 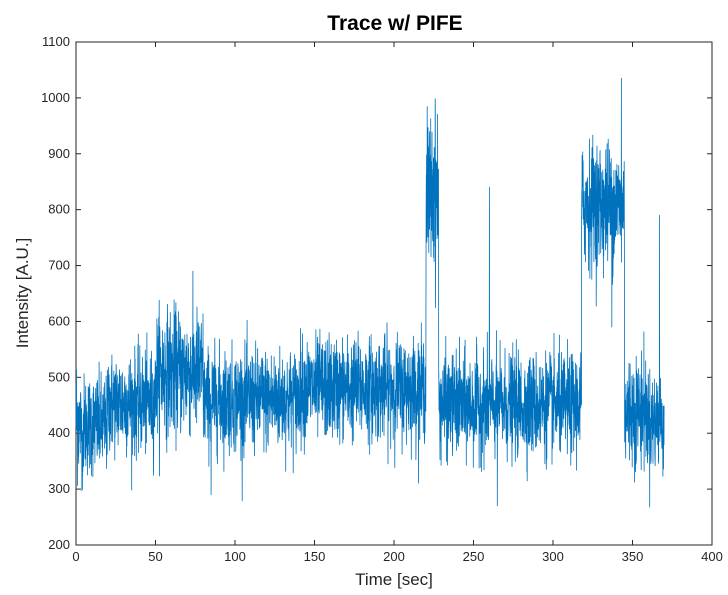 I want to click on y-axis-label: Intensity [A.U.], so click(x=22, y=293).